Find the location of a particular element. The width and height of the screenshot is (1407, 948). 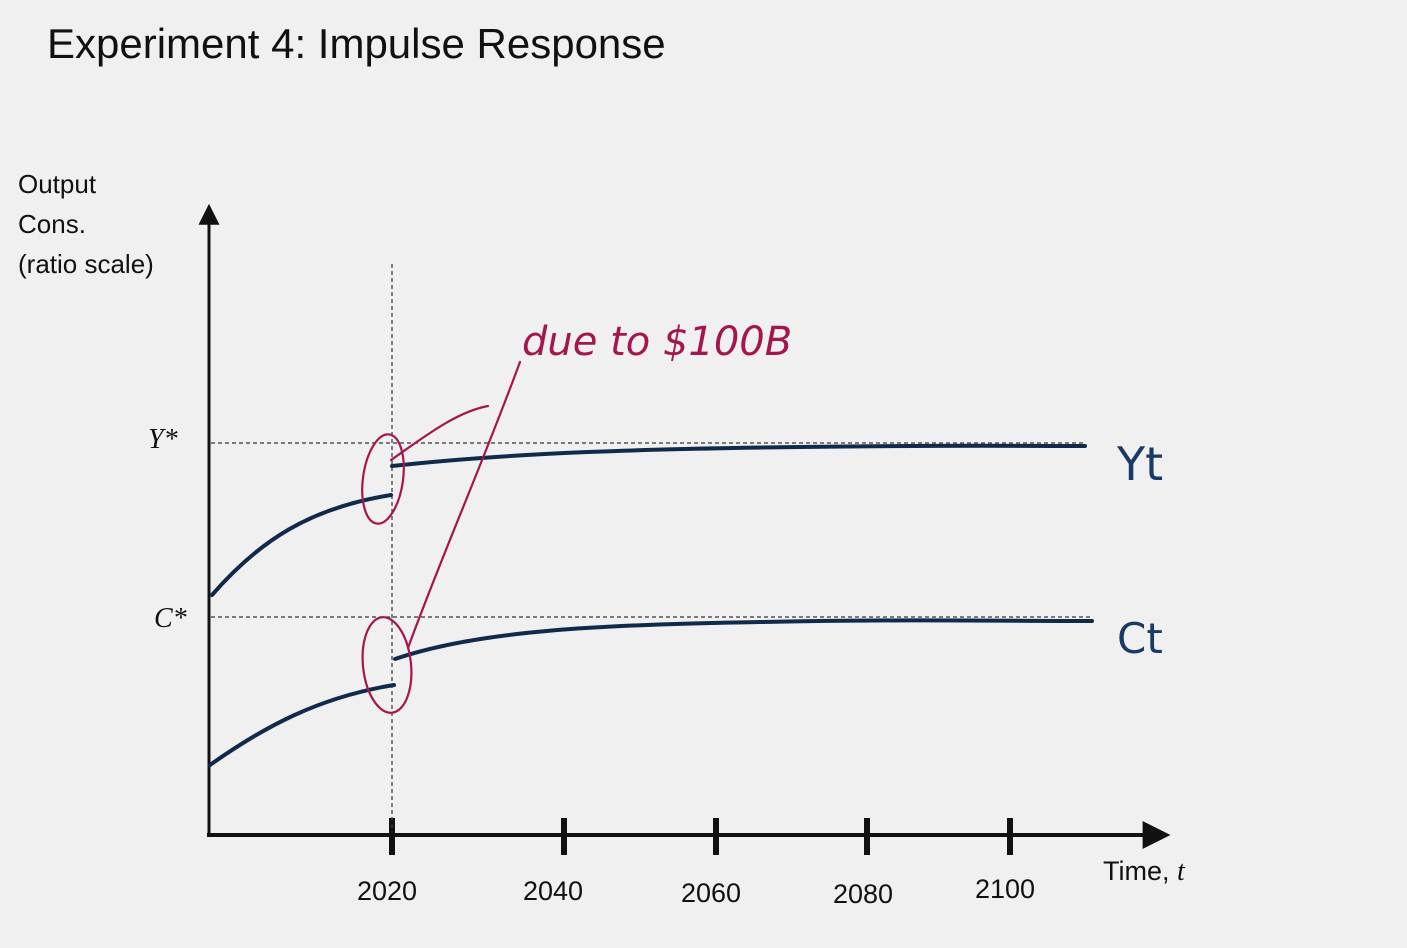

x-tick-label-2100: 2100 is located at coordinates (1005, 889).